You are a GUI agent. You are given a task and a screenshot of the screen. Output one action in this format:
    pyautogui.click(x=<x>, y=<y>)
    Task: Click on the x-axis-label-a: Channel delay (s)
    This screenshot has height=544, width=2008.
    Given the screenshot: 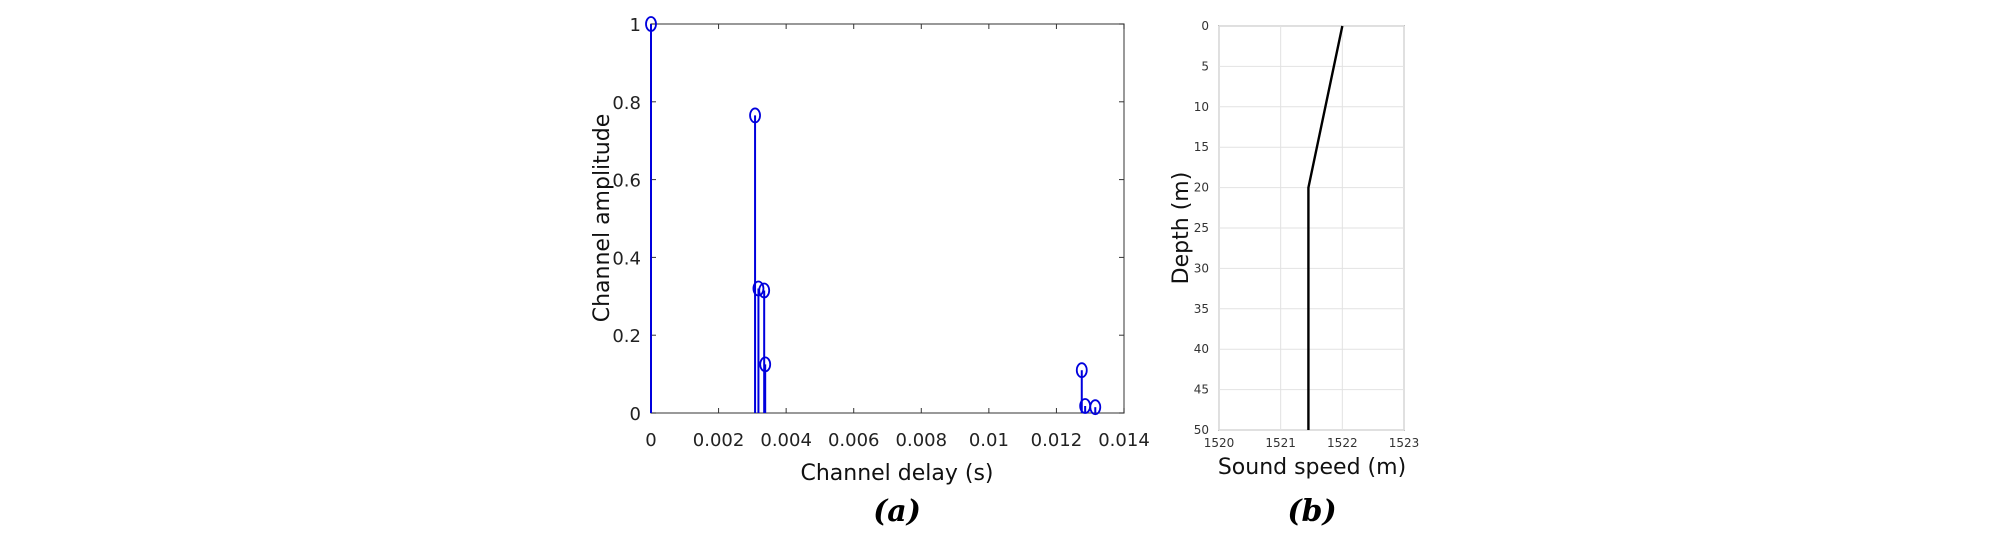 What is the action you would take?
    pyautogui.click(x=896, y=473)
    